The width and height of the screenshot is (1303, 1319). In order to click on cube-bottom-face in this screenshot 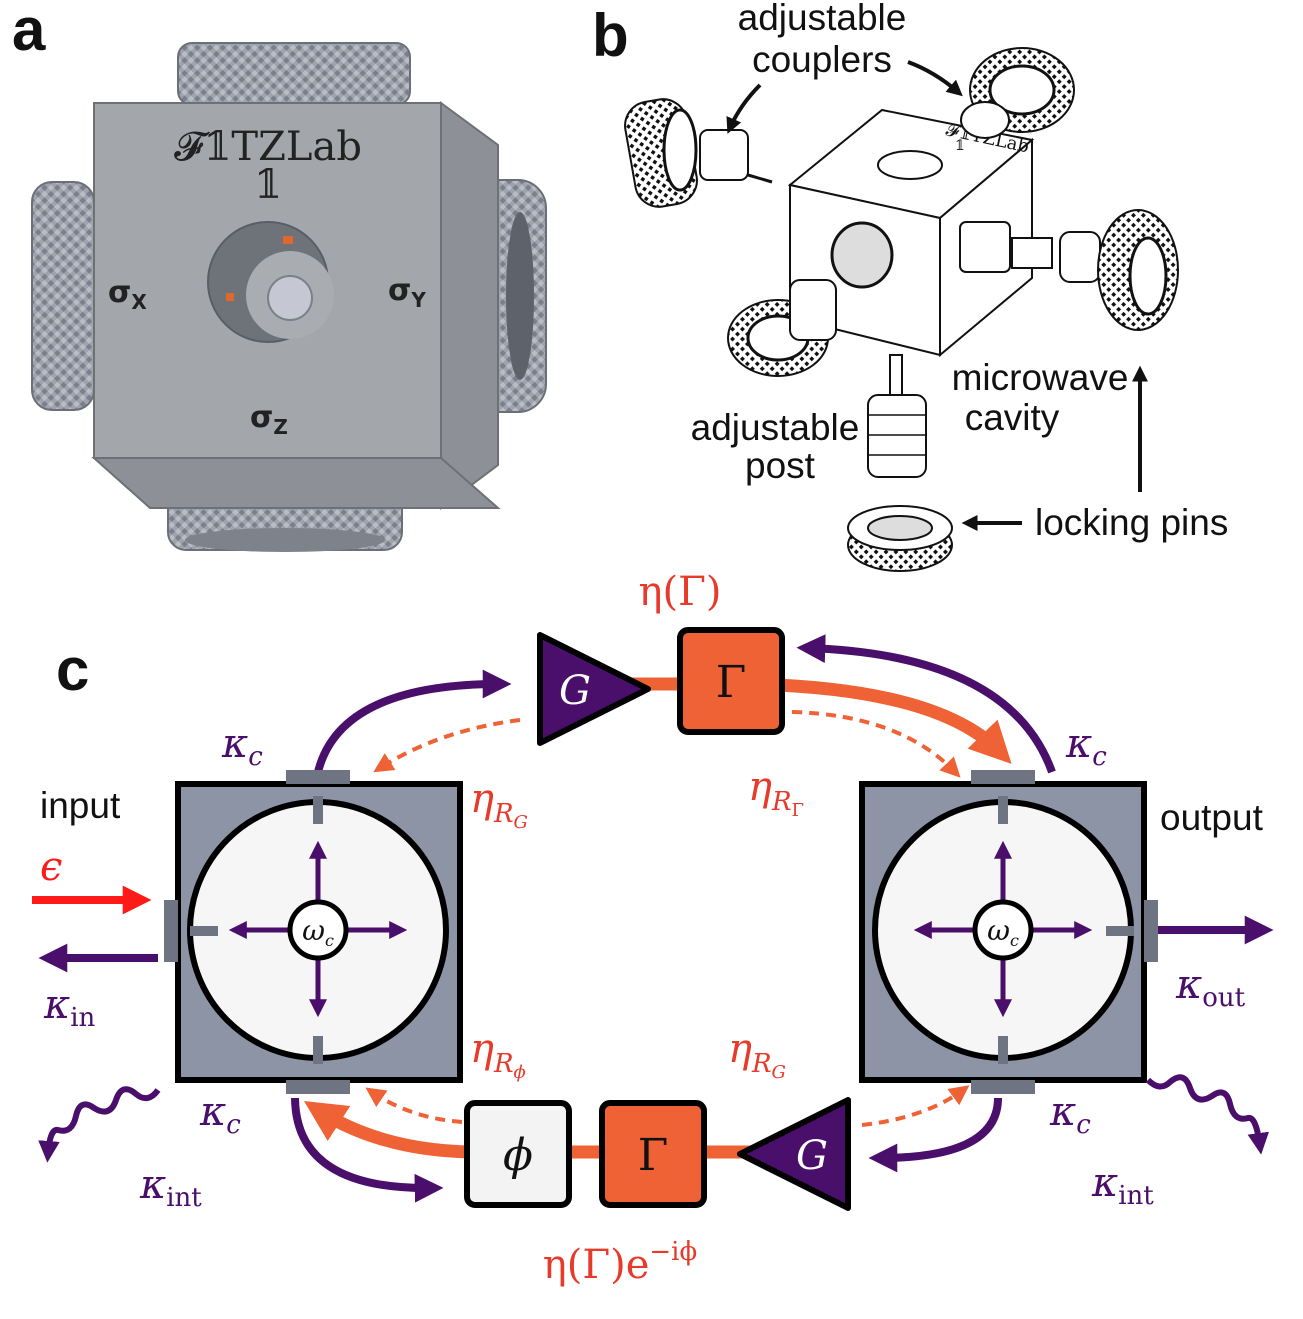, I will do `click(296, 483)`.